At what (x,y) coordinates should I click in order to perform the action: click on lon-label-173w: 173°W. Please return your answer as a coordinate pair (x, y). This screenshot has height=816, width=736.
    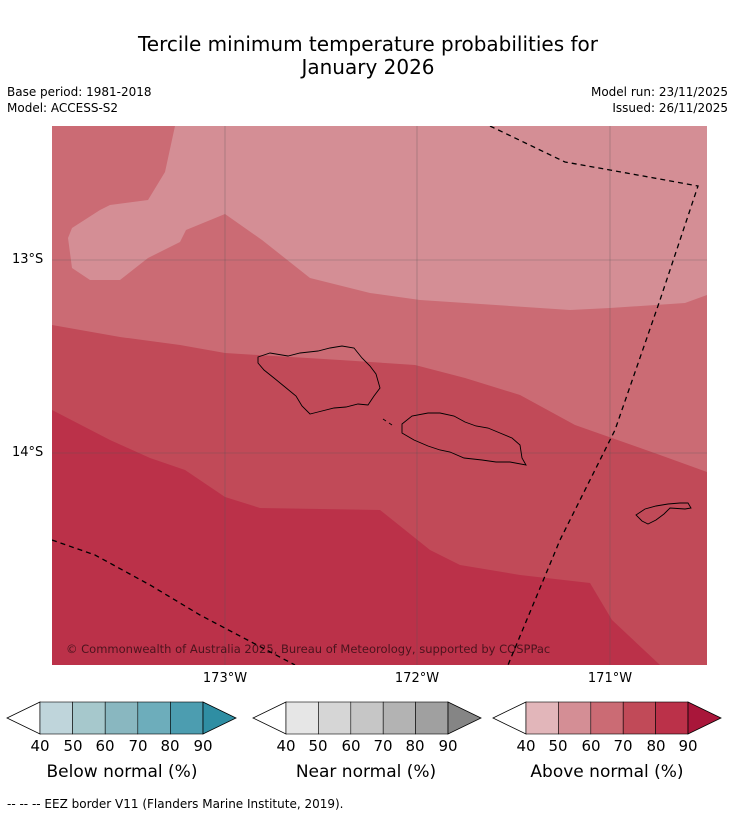
    Looking at the image, I should click on (225, 678).